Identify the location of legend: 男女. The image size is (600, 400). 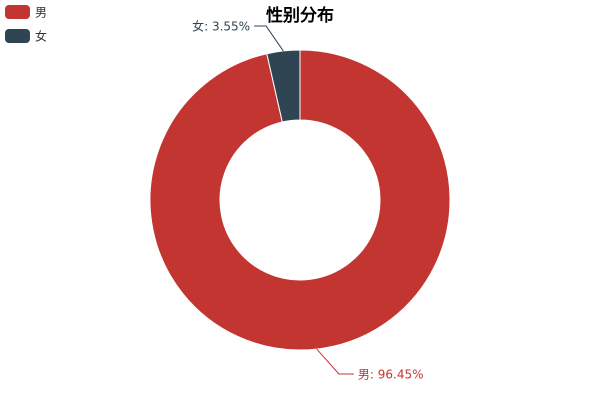
(26, 24).